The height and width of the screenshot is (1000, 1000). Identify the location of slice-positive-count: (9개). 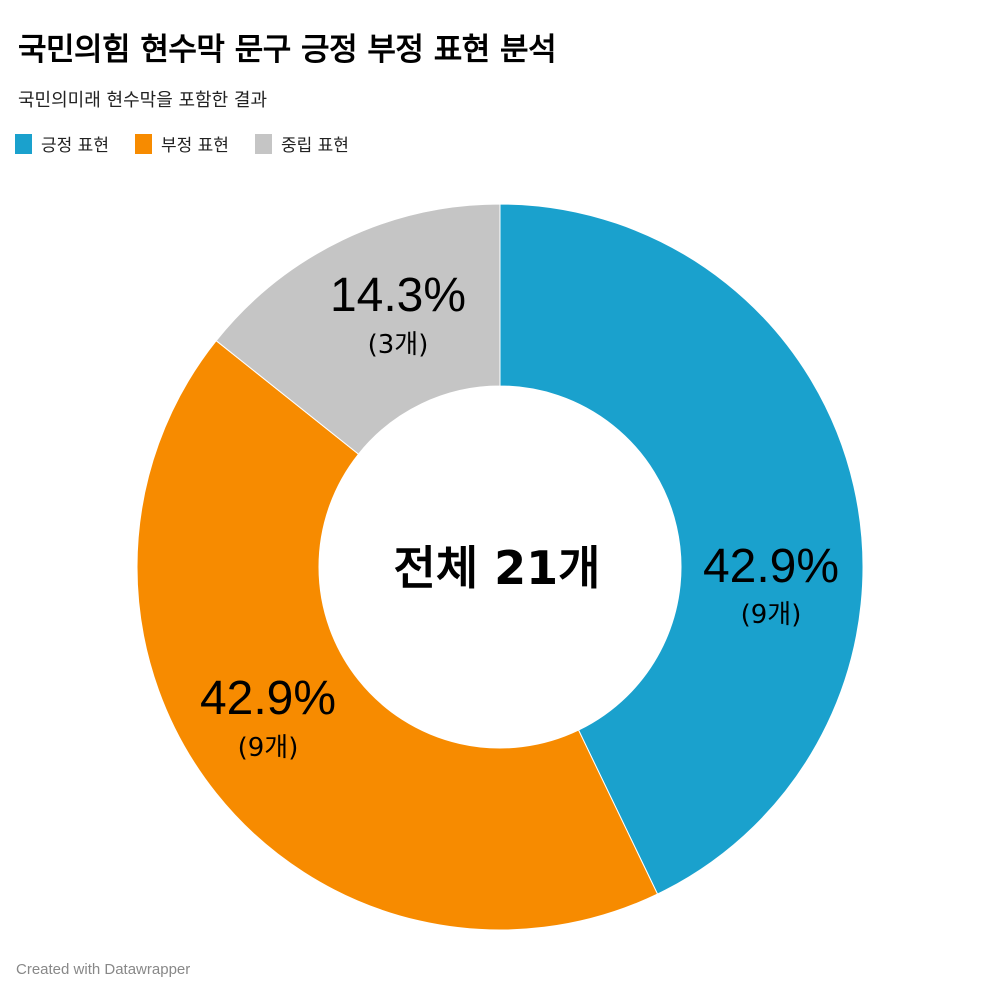
(771, 615).